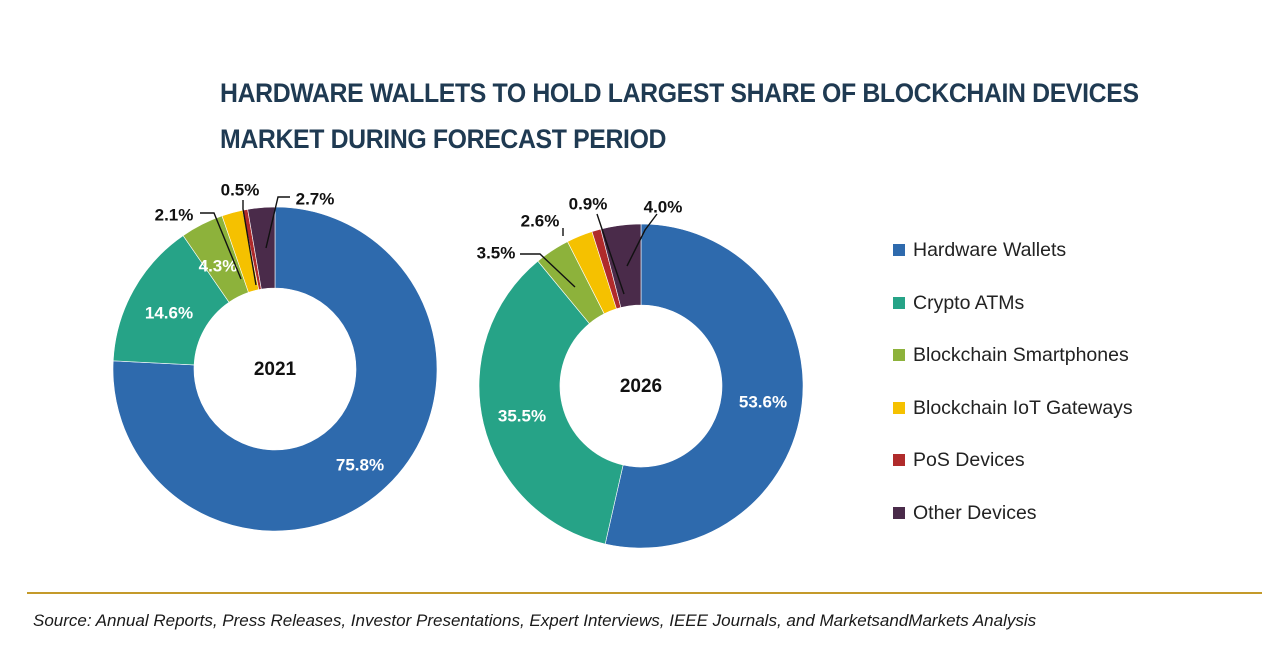  I want to click on data-label-2021-0: 75.8%, so click(360, 464).